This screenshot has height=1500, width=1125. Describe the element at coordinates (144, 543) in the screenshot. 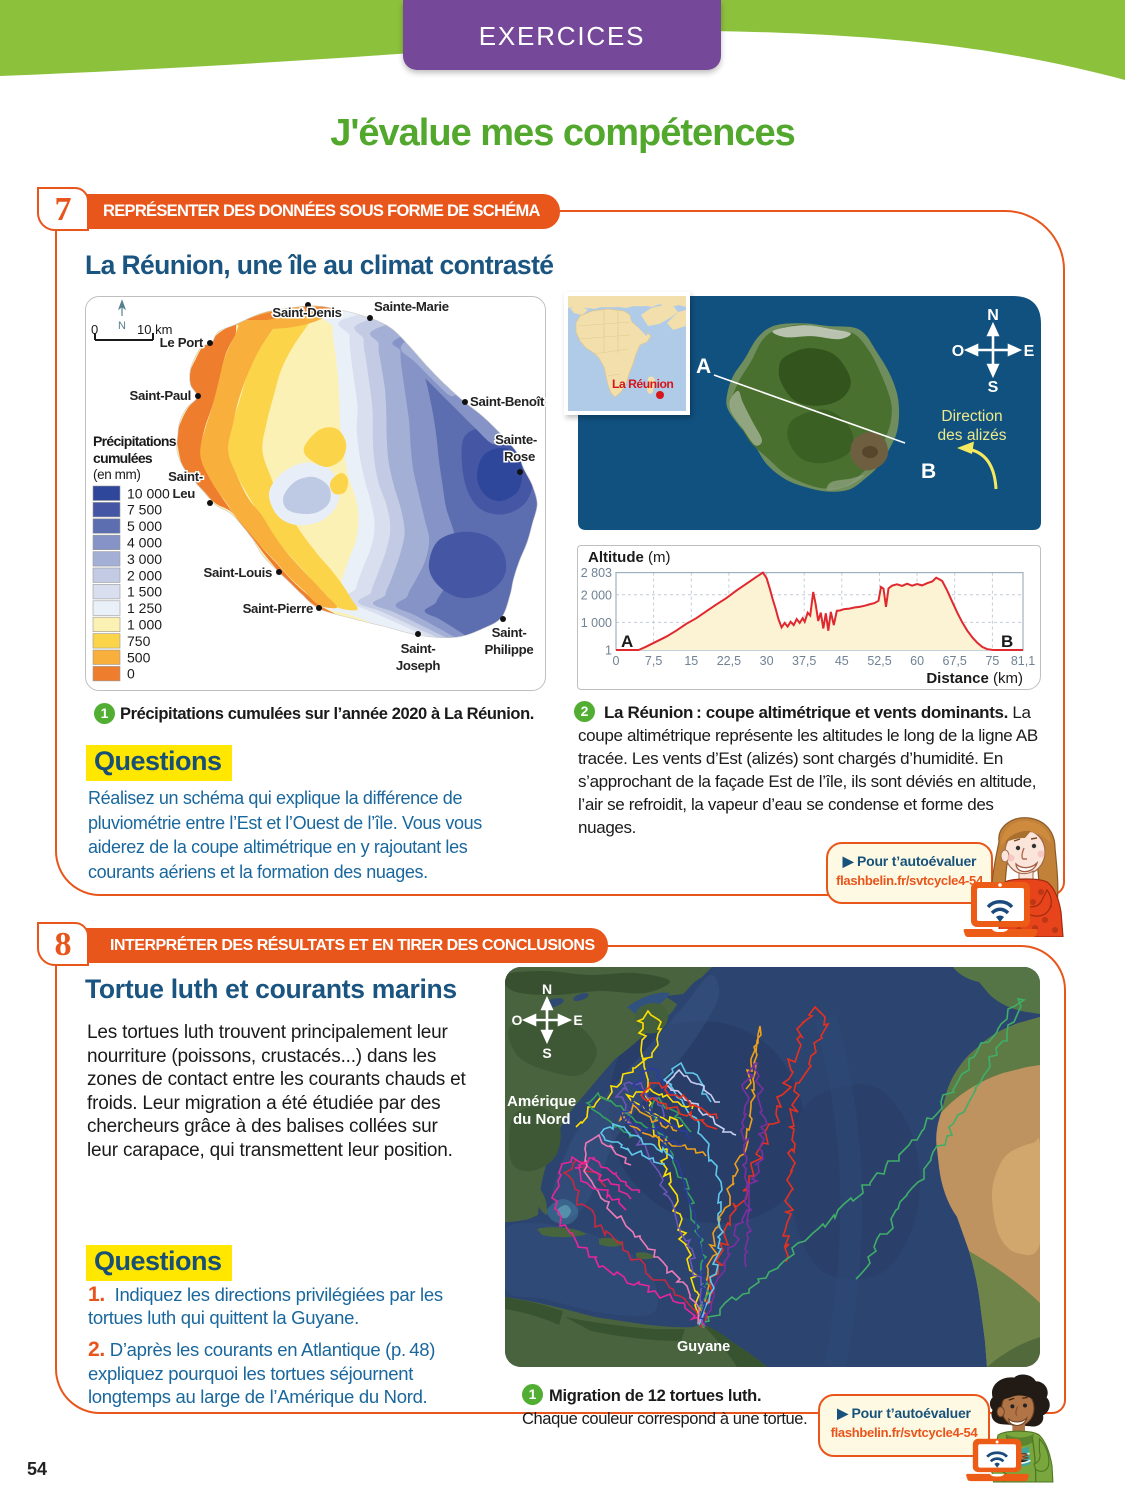

I see `svg-text: 4 000` at that location.